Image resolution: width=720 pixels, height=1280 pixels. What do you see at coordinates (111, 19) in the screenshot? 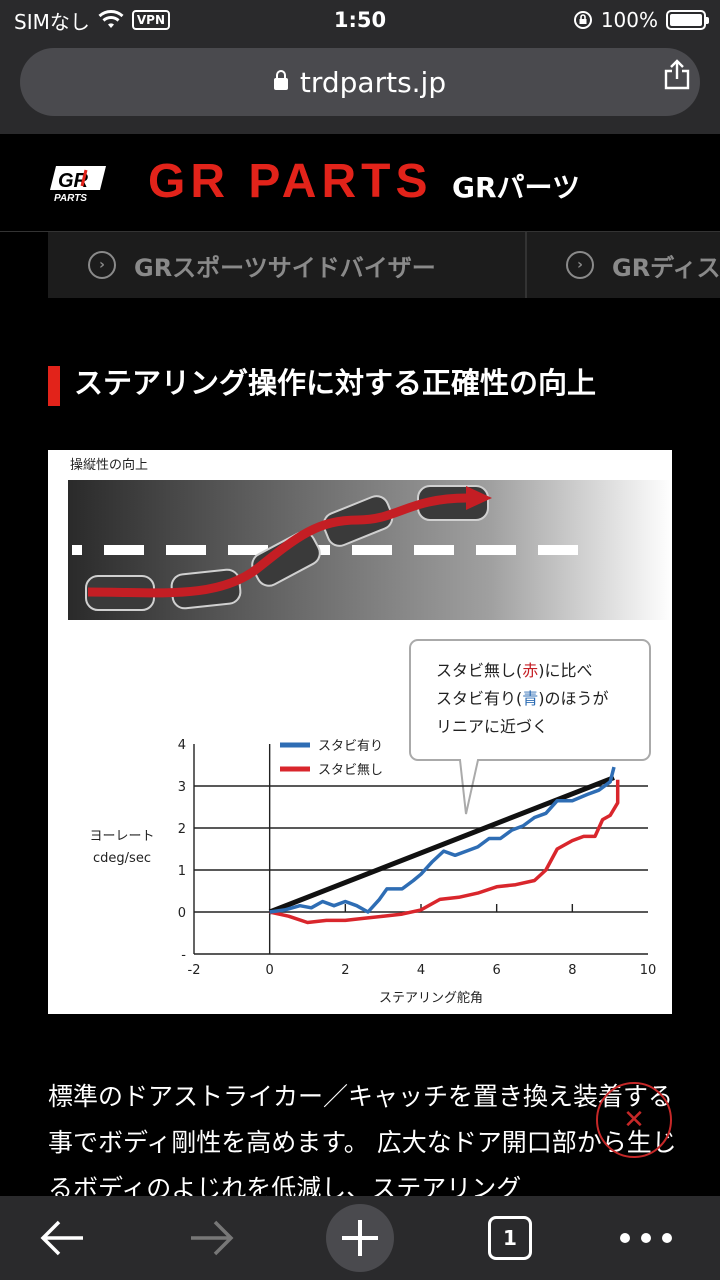
I see `wifi-icon` at bounding box center [111, 19].